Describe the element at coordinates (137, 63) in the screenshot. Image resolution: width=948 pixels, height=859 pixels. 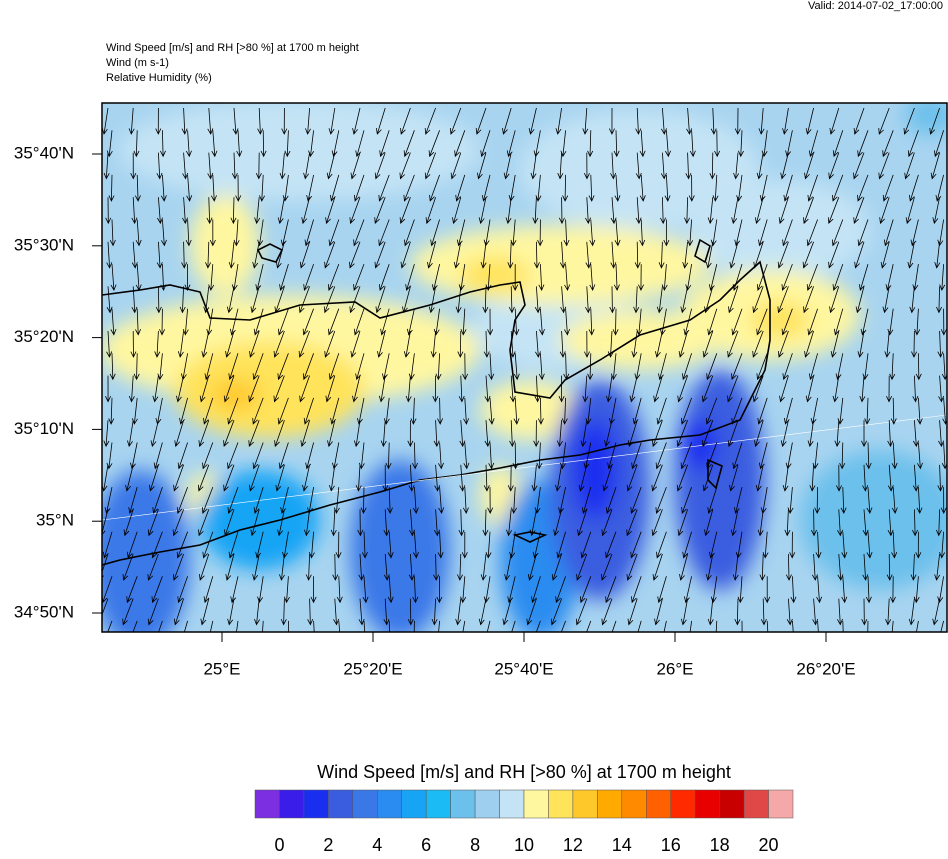
I see `header-line: Wind (m s-1)` at that location.